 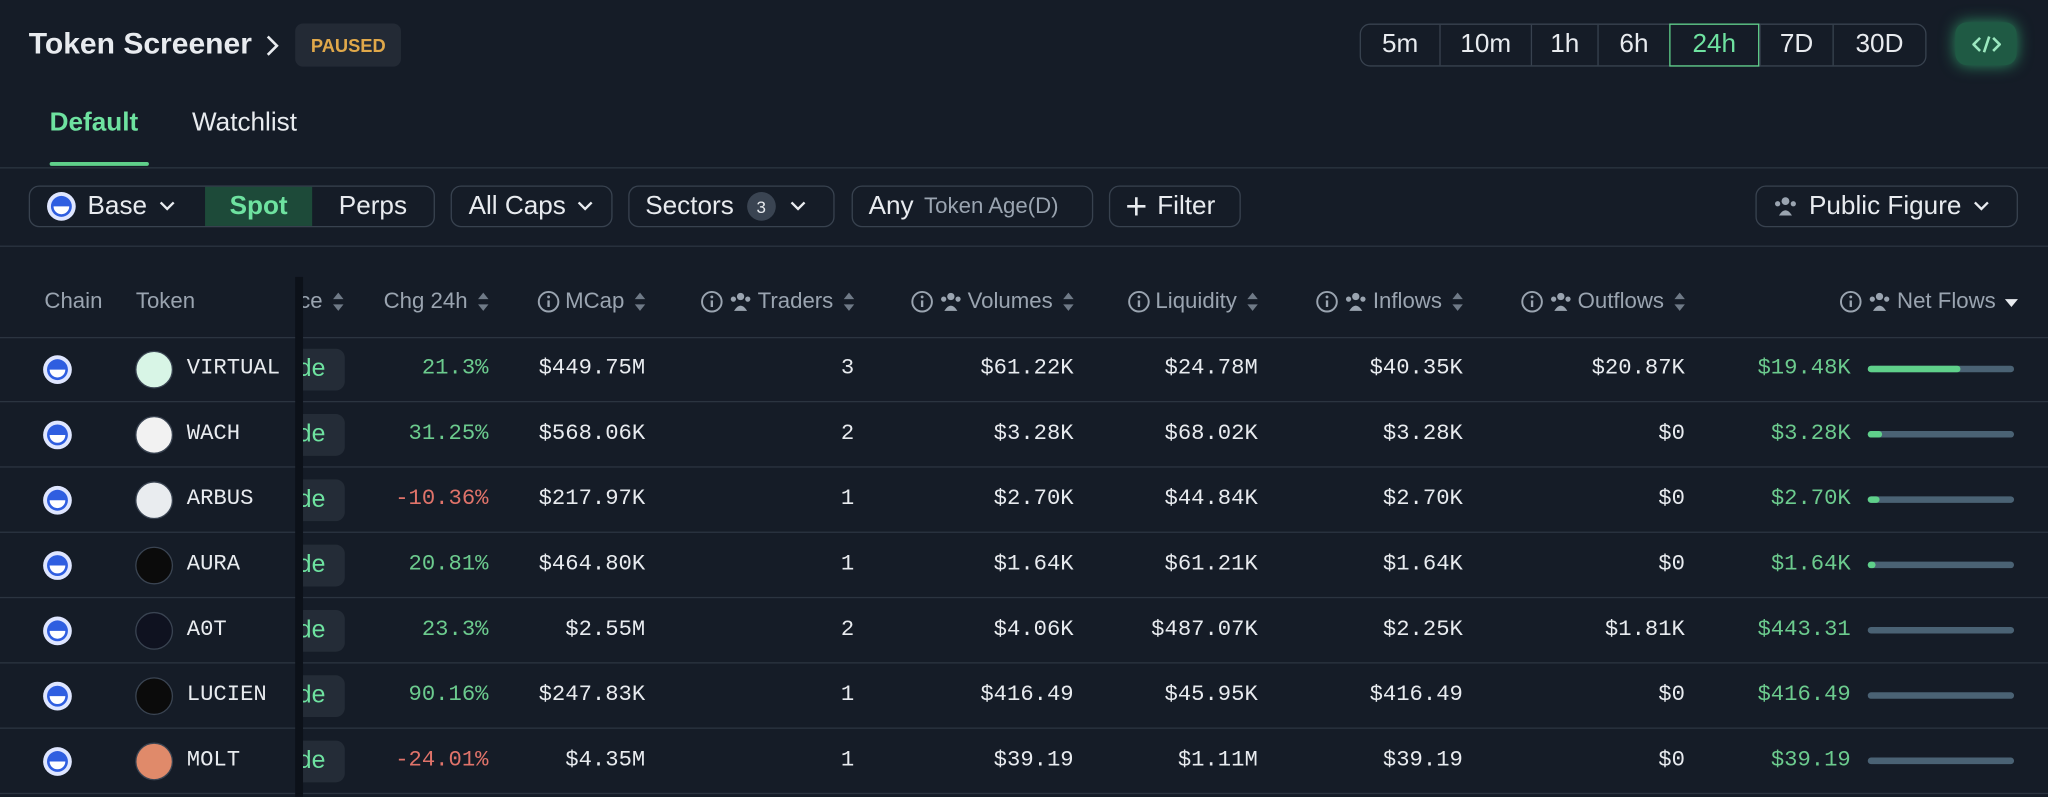 I want to click on sectors-select: Sectors 3, so click(x=731, y=206).